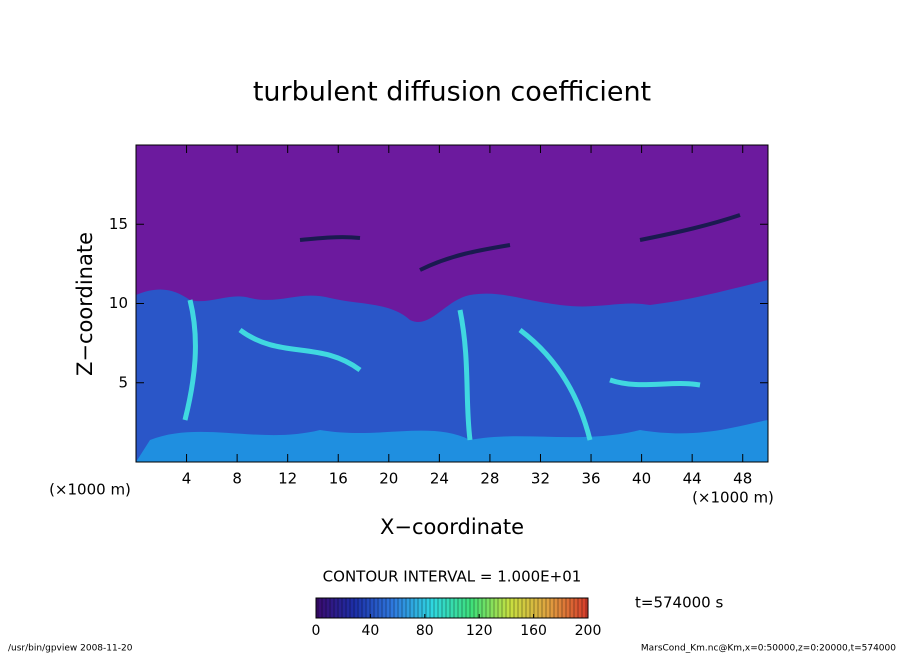  Describe the element at coordinates (452, 441) in the screenshot. I see `bottom-layer` at that location.